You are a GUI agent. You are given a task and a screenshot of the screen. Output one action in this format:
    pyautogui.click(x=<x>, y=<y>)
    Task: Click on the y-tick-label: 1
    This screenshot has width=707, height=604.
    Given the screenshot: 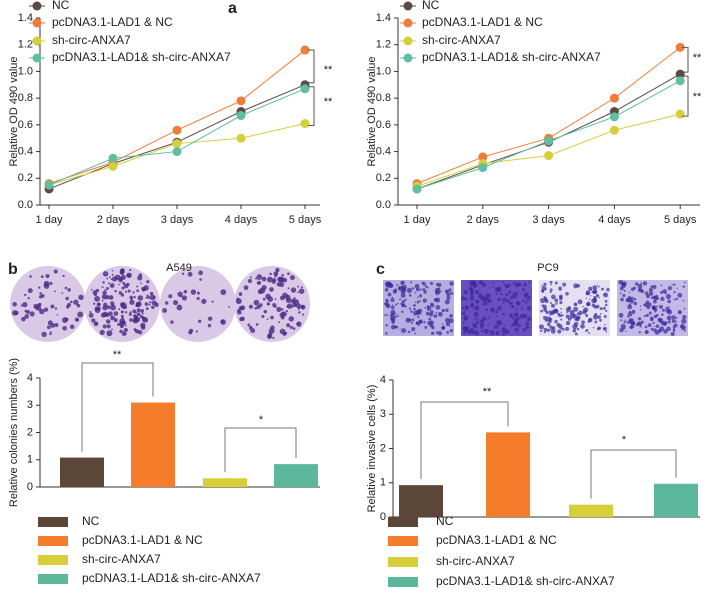 What is the action you would take?
    pyautogui.click(x=383, y=483)
    